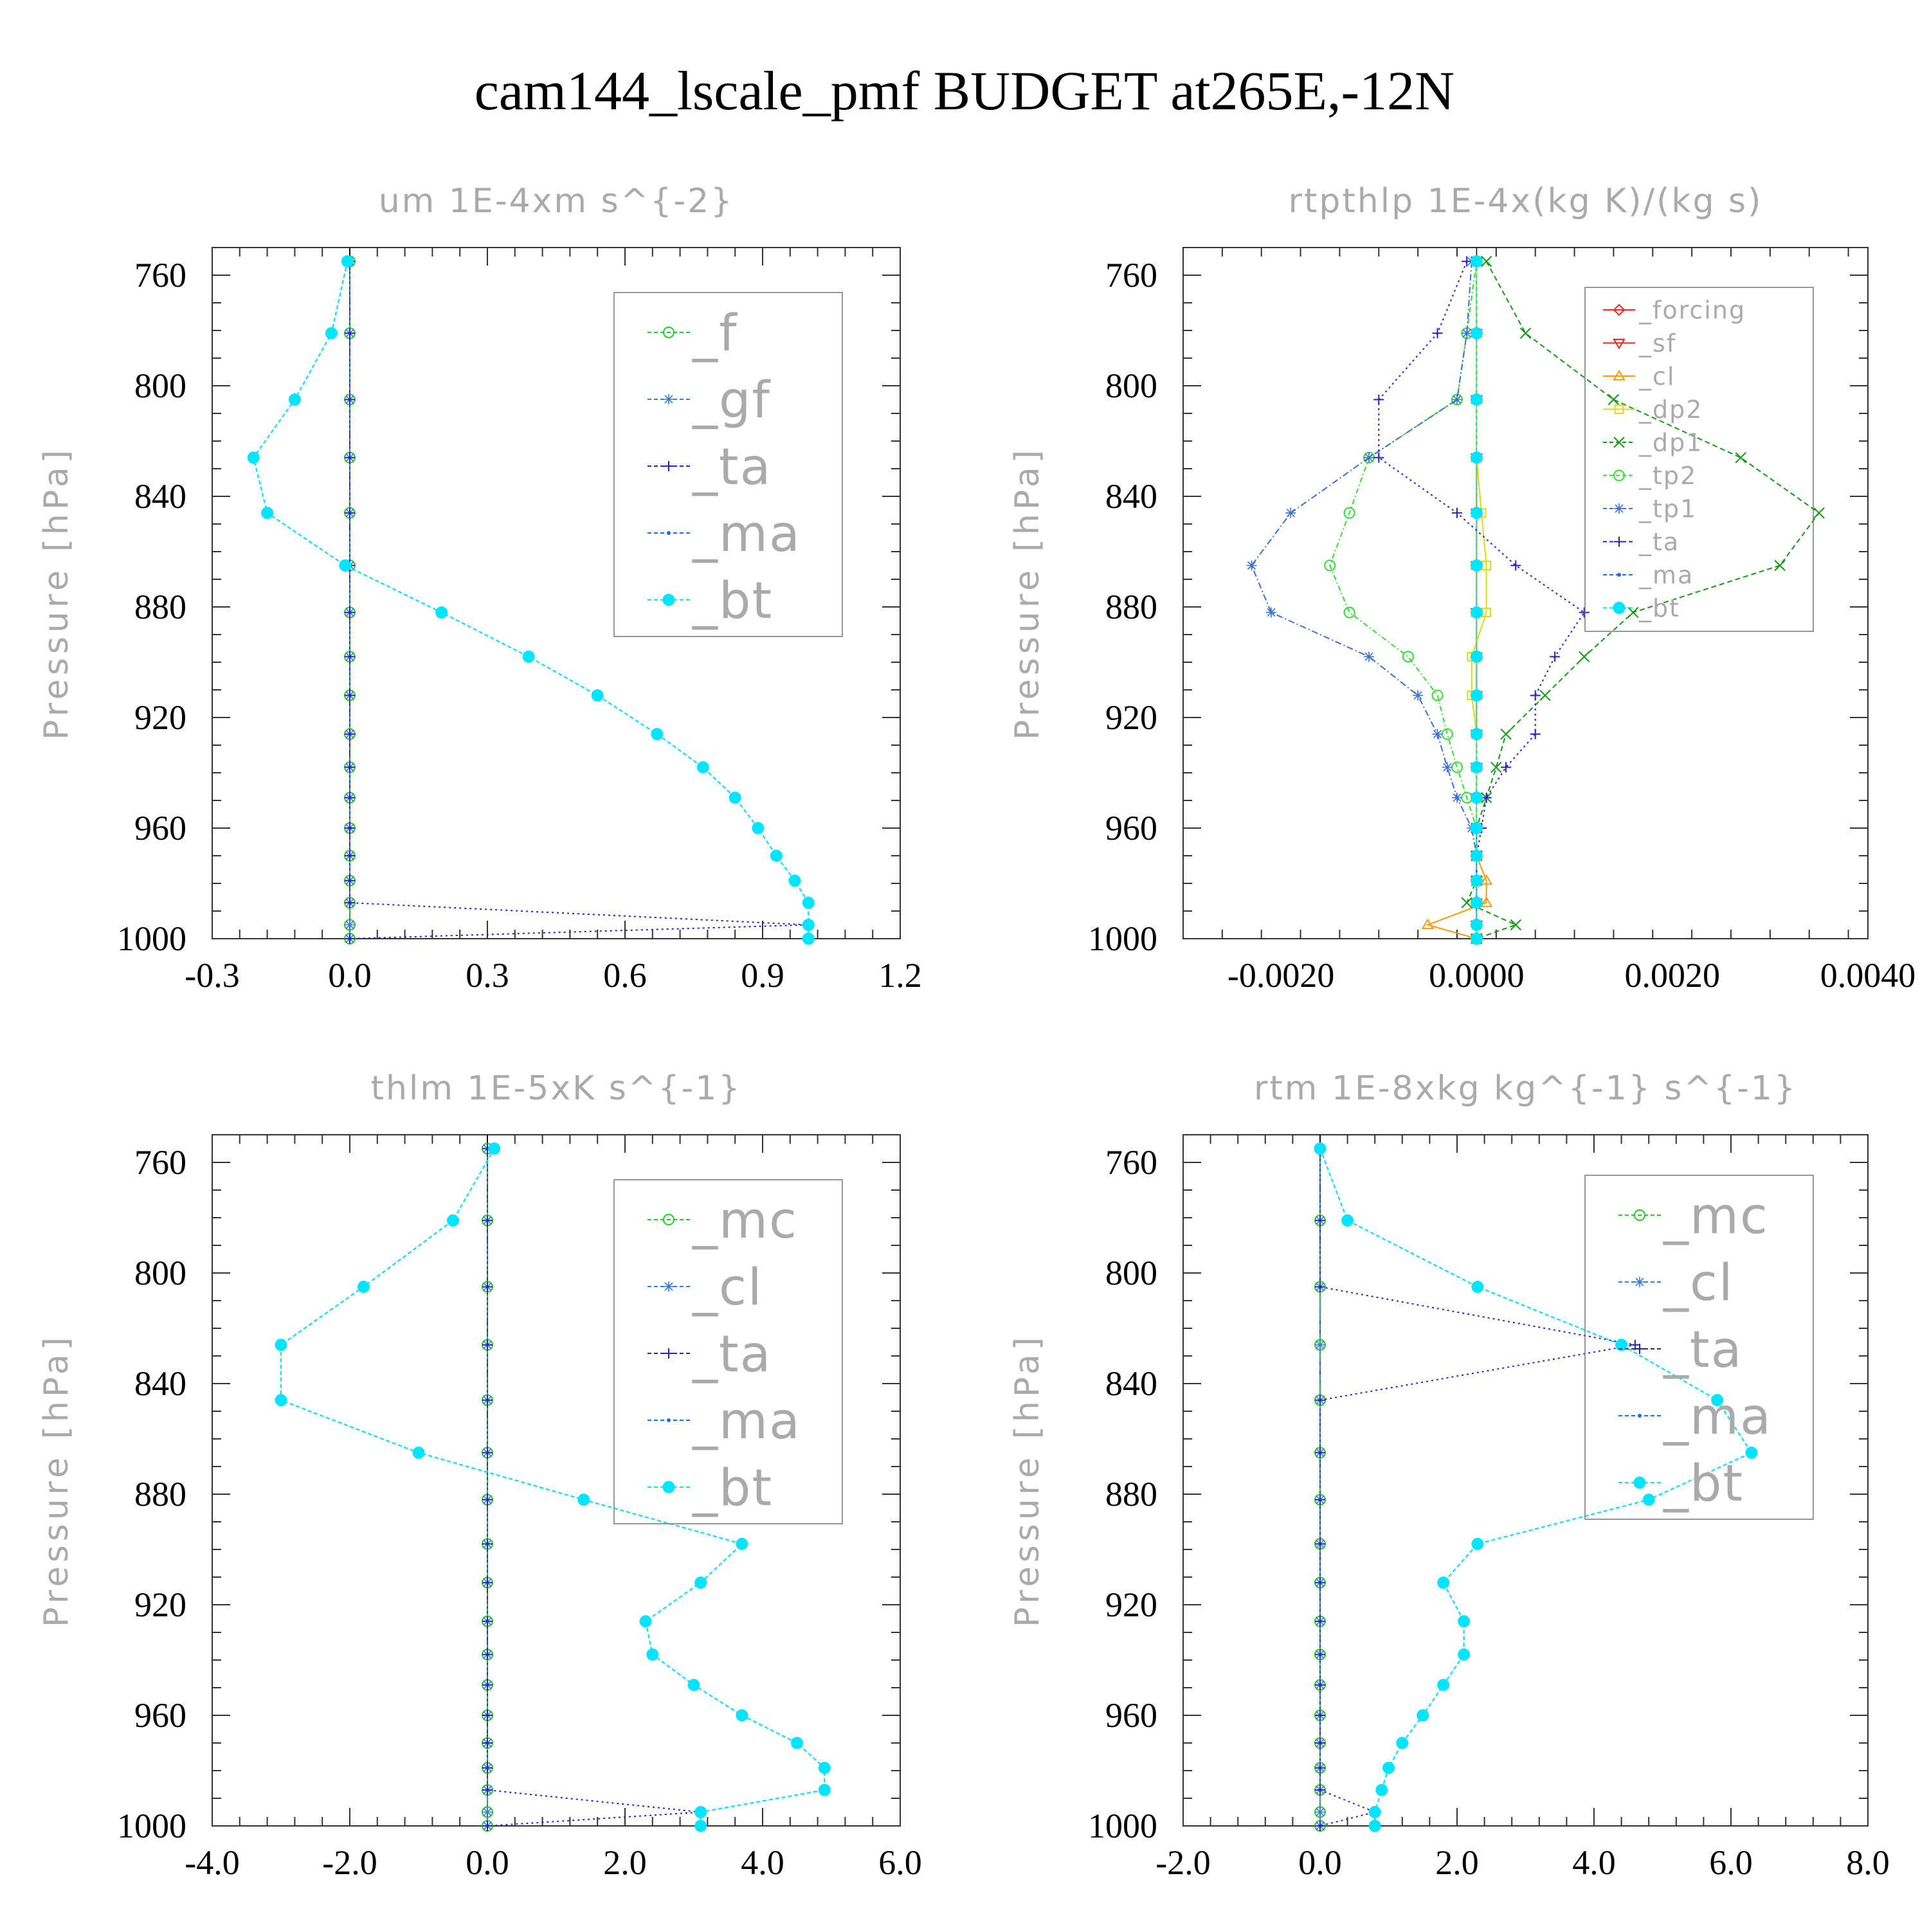 This screenshot has width=1929, height=1932. Describe the element at coordinates (1526, 201) in the screenshot. I see `panel-title: rtpthlp 1E-4x(kg K)/(kg s)` at that location.